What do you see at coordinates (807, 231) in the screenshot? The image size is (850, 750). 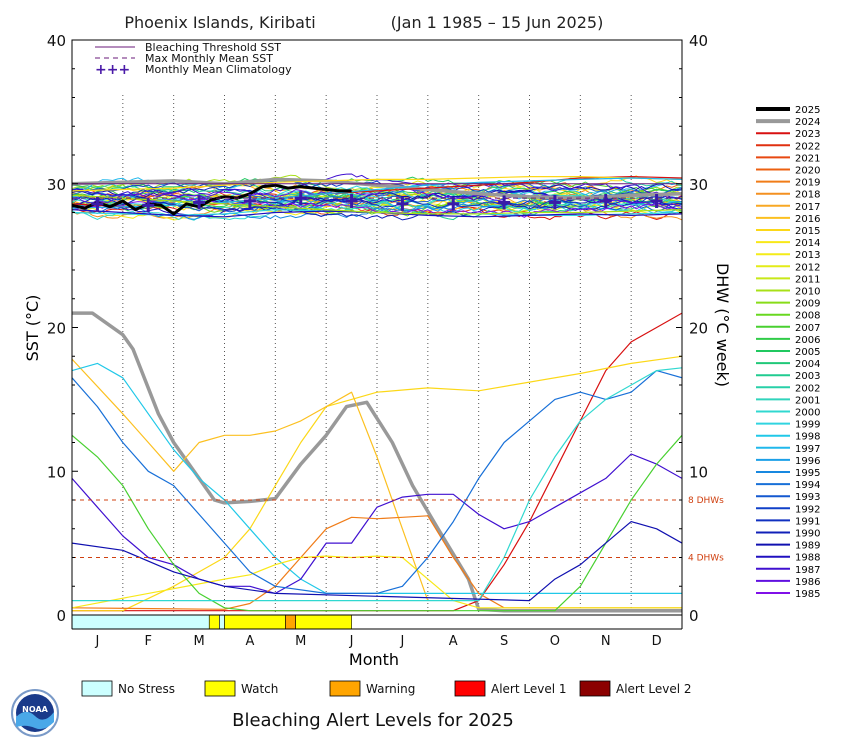 I see `year-legend-label: 2015` at bounding box center [807, 231].